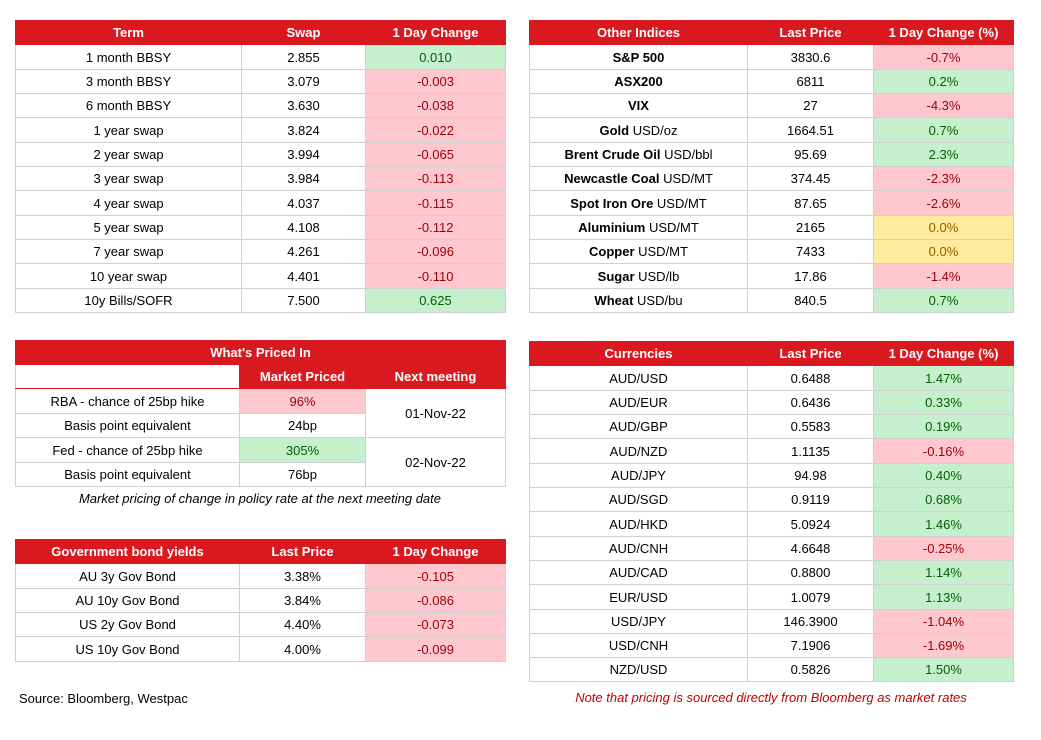 Image resolution: width=1041 pixels, height=740 pixels. I want to click on table-row: 2 year swap 3.994 -0.065, so click(260, 154).